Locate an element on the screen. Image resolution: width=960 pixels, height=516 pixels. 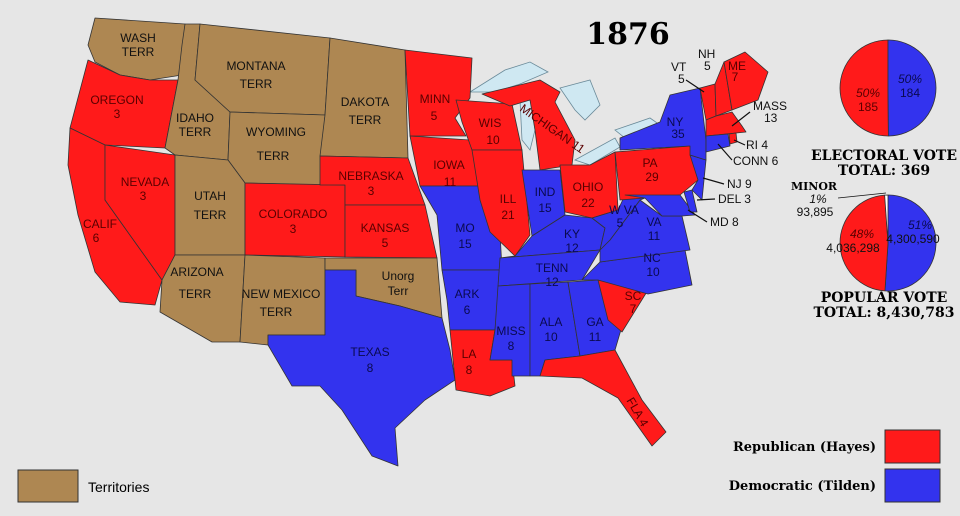
label-new-mexico: NEW MEXICO is located at coordinates (281, 294).